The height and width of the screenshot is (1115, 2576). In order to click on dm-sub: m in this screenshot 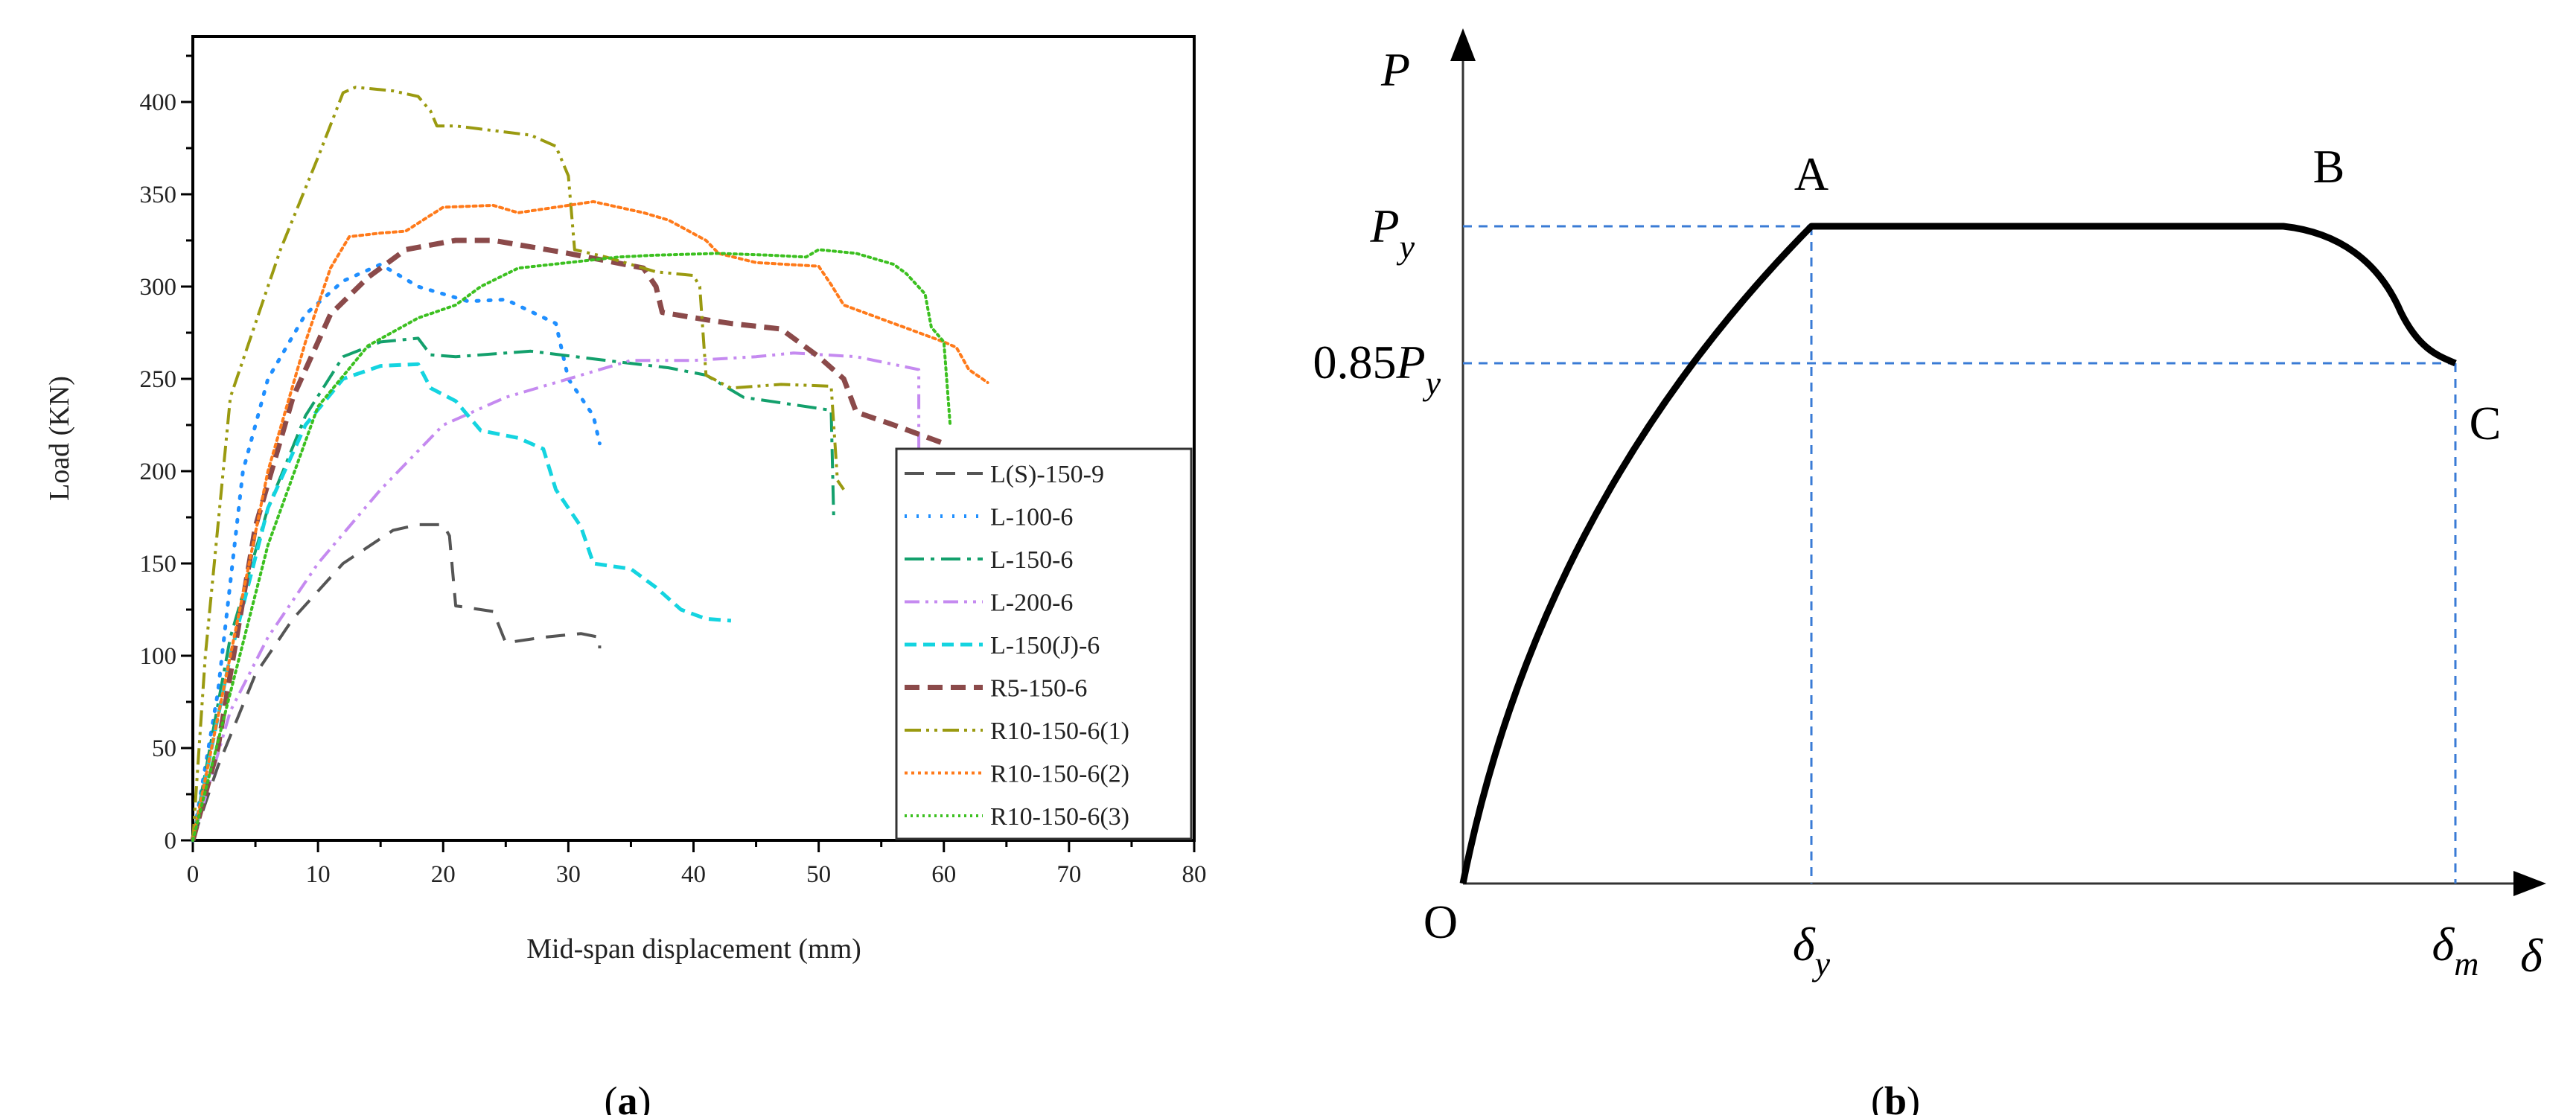, I will do `click(2466, 964)`.